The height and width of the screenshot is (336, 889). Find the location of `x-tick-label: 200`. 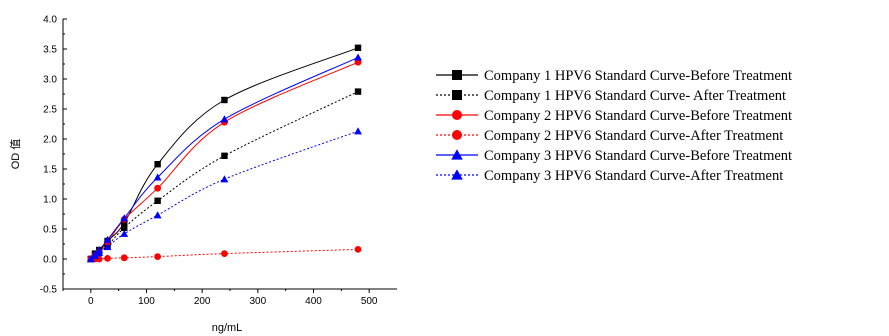

x-tick-label: 200 is located at coordinates (202, 301).